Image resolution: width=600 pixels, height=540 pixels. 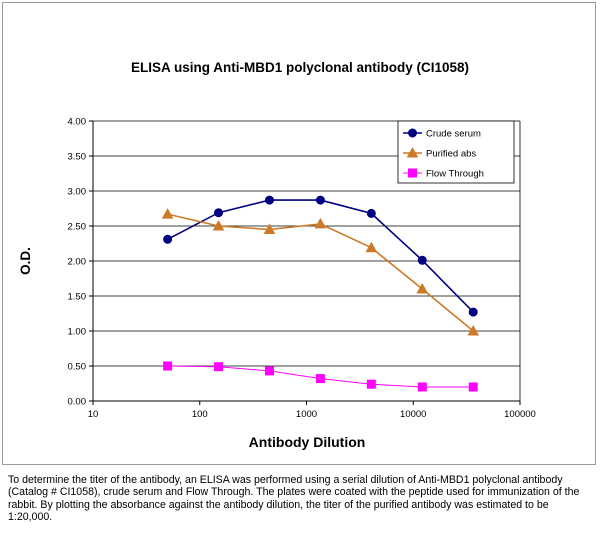 I want to click on y-tick-label: 2.50, so click(x=77, y=227).